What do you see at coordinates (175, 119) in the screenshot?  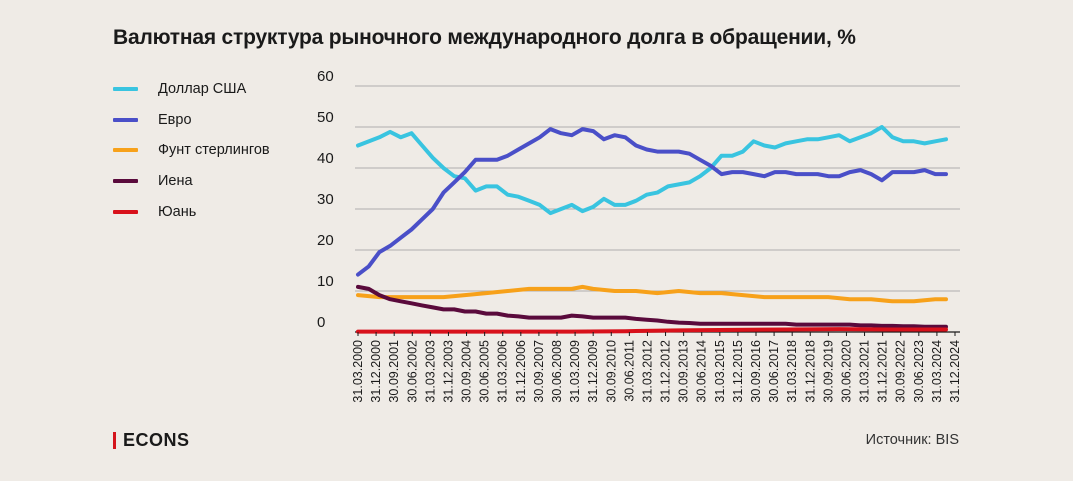 I see `legend-label: Евро` at bounding box center [175, 119].